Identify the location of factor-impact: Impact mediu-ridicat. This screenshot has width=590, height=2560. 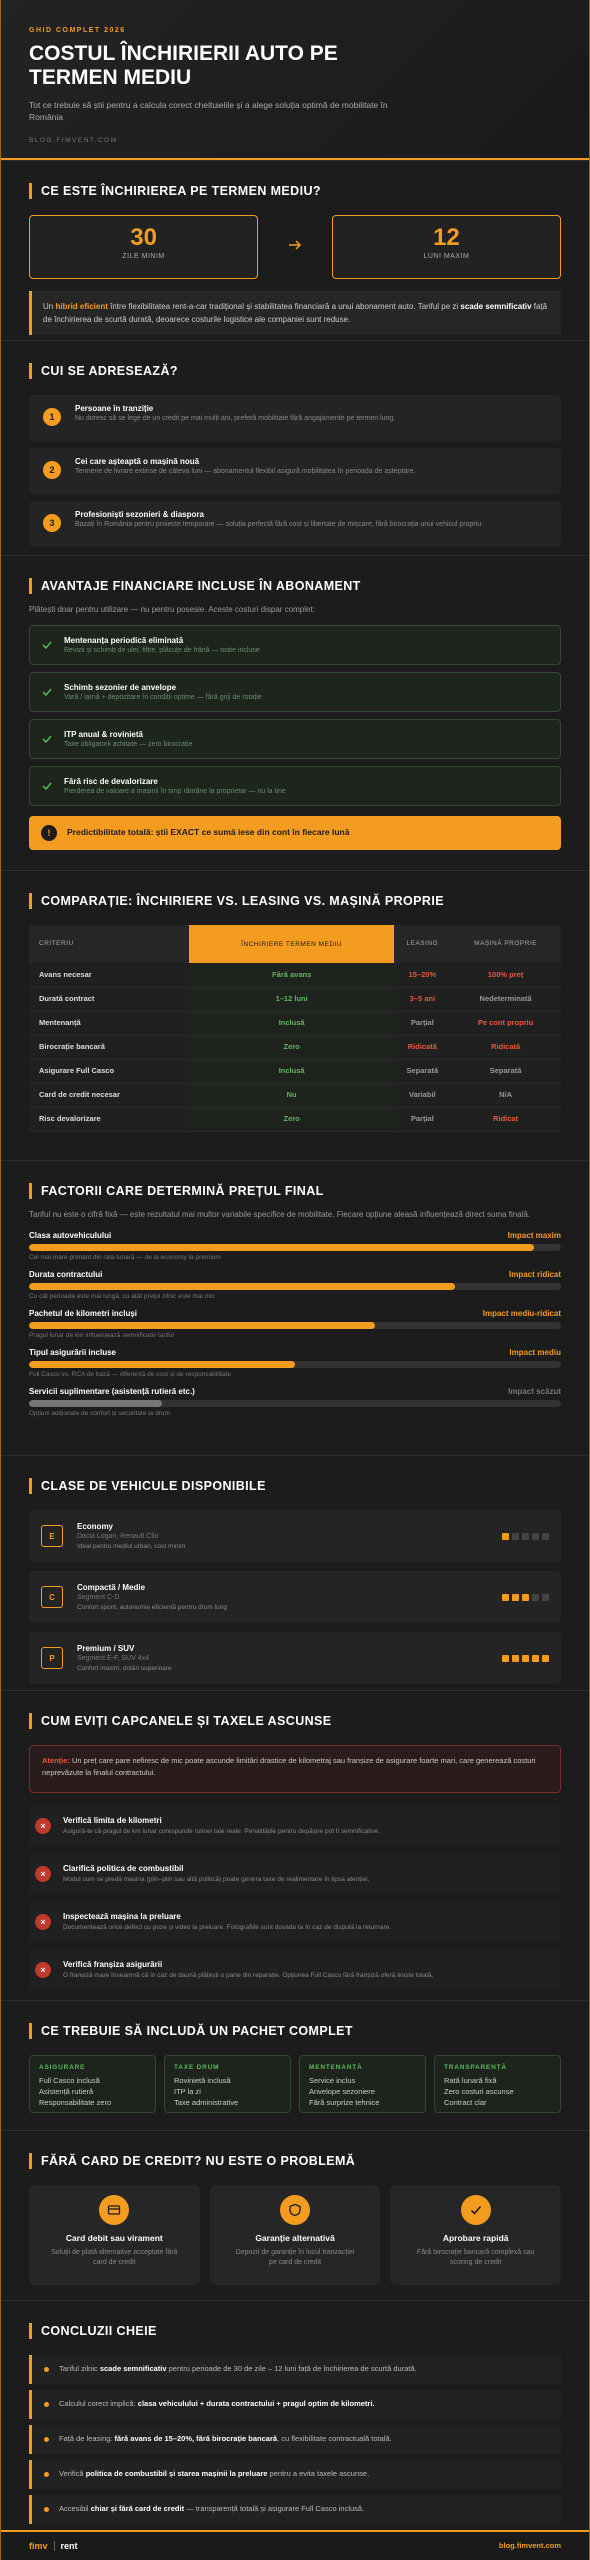
(521, 1314).